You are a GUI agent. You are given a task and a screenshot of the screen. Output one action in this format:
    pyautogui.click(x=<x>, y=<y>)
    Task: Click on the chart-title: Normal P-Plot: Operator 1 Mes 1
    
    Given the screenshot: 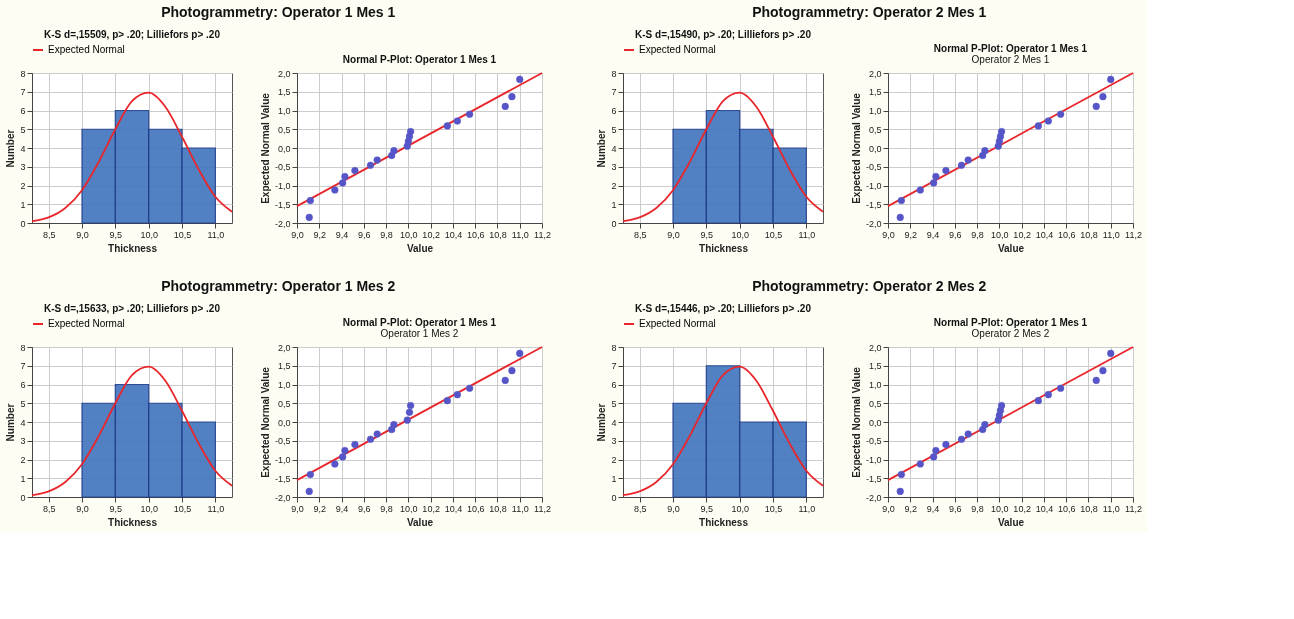 What is the action you would take?
    pyautogui.click(x=419, y=59)
    